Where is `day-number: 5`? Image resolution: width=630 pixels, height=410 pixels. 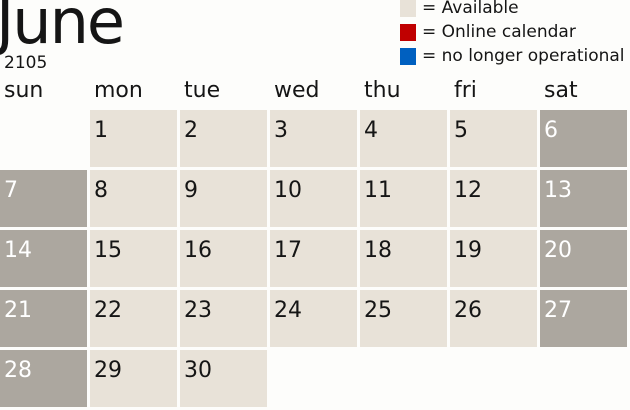 day-number: 5 is located at coordinates (461, 130).